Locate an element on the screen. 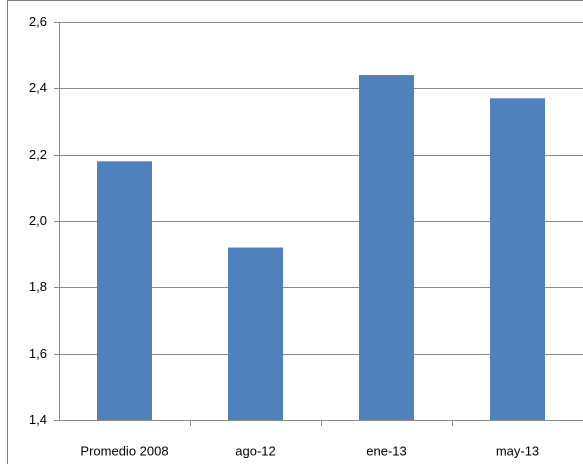 Image resolution: width=583 pixels, height=464 pixels. y-tick-label: 2,6 is located at coordinates (38, 21).